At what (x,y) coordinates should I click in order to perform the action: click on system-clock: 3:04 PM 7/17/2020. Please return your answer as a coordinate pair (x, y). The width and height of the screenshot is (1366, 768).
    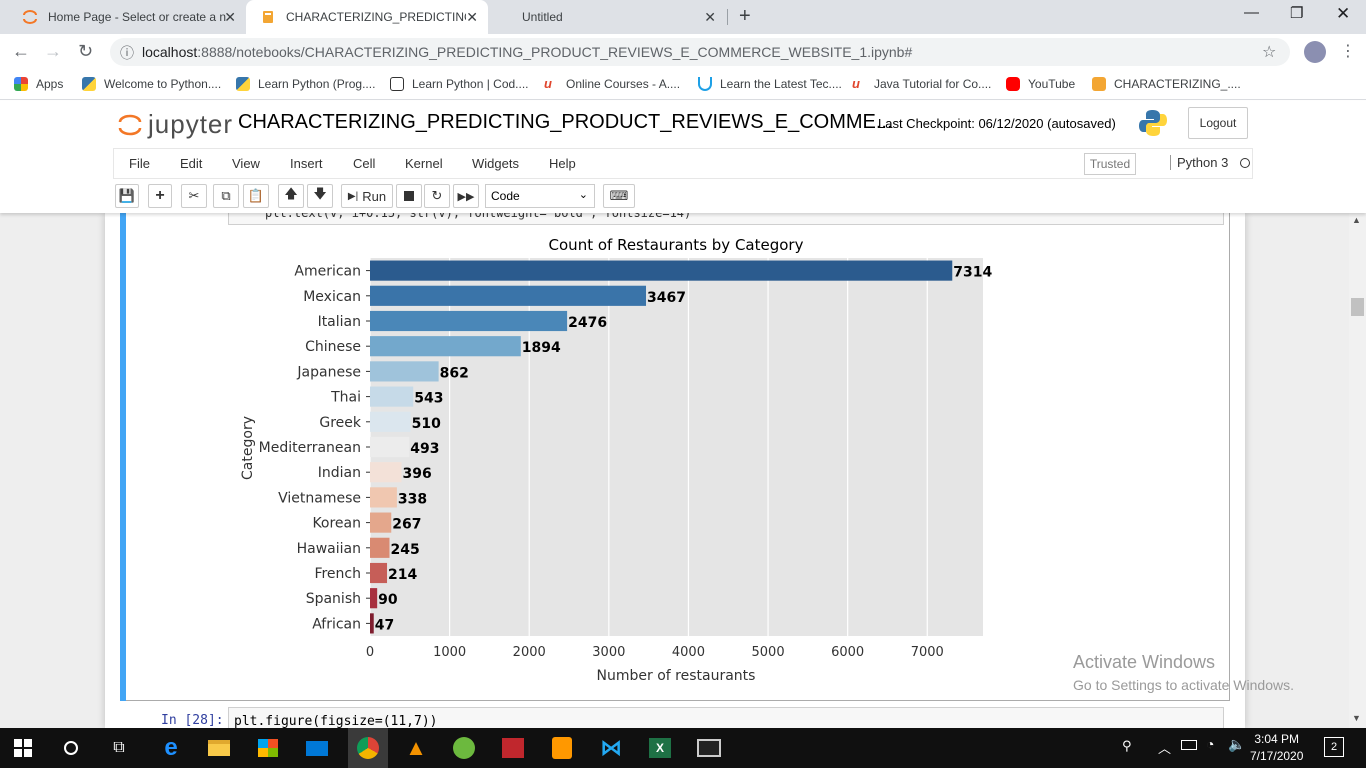
    Looking at the image, I should click on (1276, 748).